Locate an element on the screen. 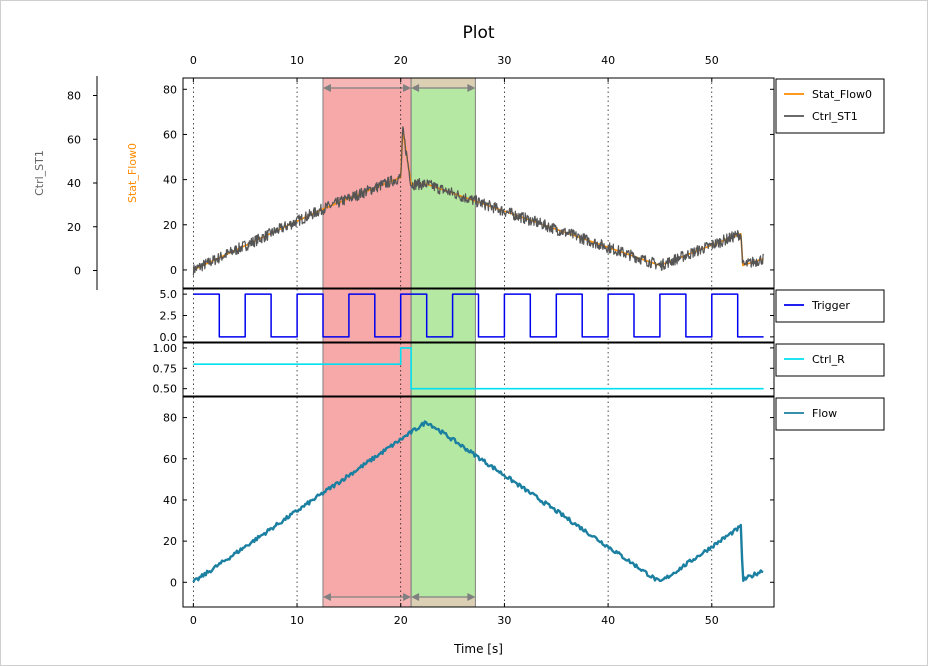  legend-label-trigger: Trigger is located at coordinates (830, 305).